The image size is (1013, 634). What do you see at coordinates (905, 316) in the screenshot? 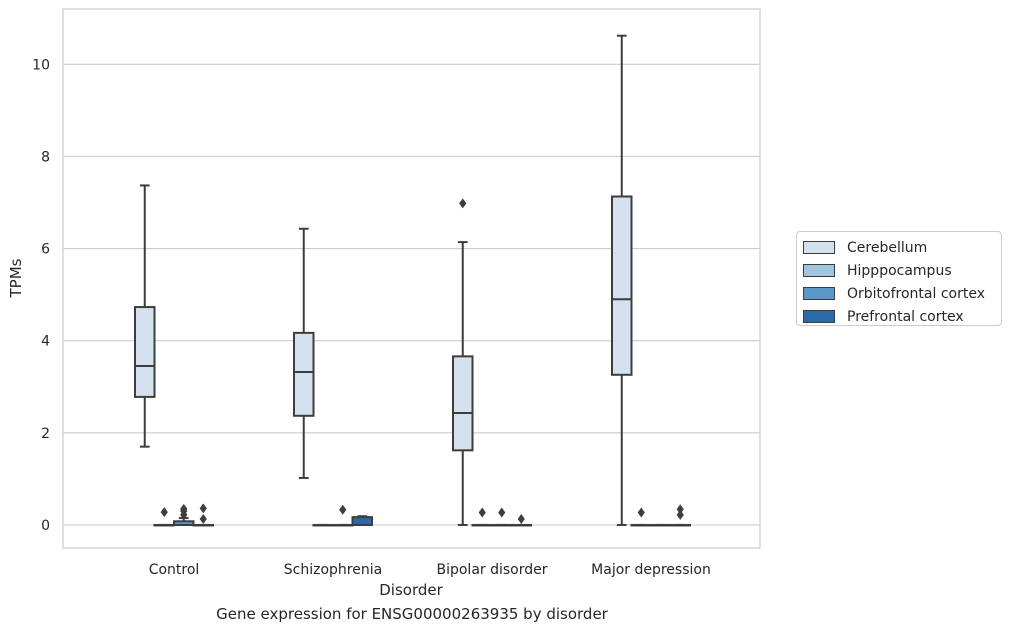
I see `legend-label-prefrontal-cortex: Prefrontal cortex` at bounding box center [905, 316].